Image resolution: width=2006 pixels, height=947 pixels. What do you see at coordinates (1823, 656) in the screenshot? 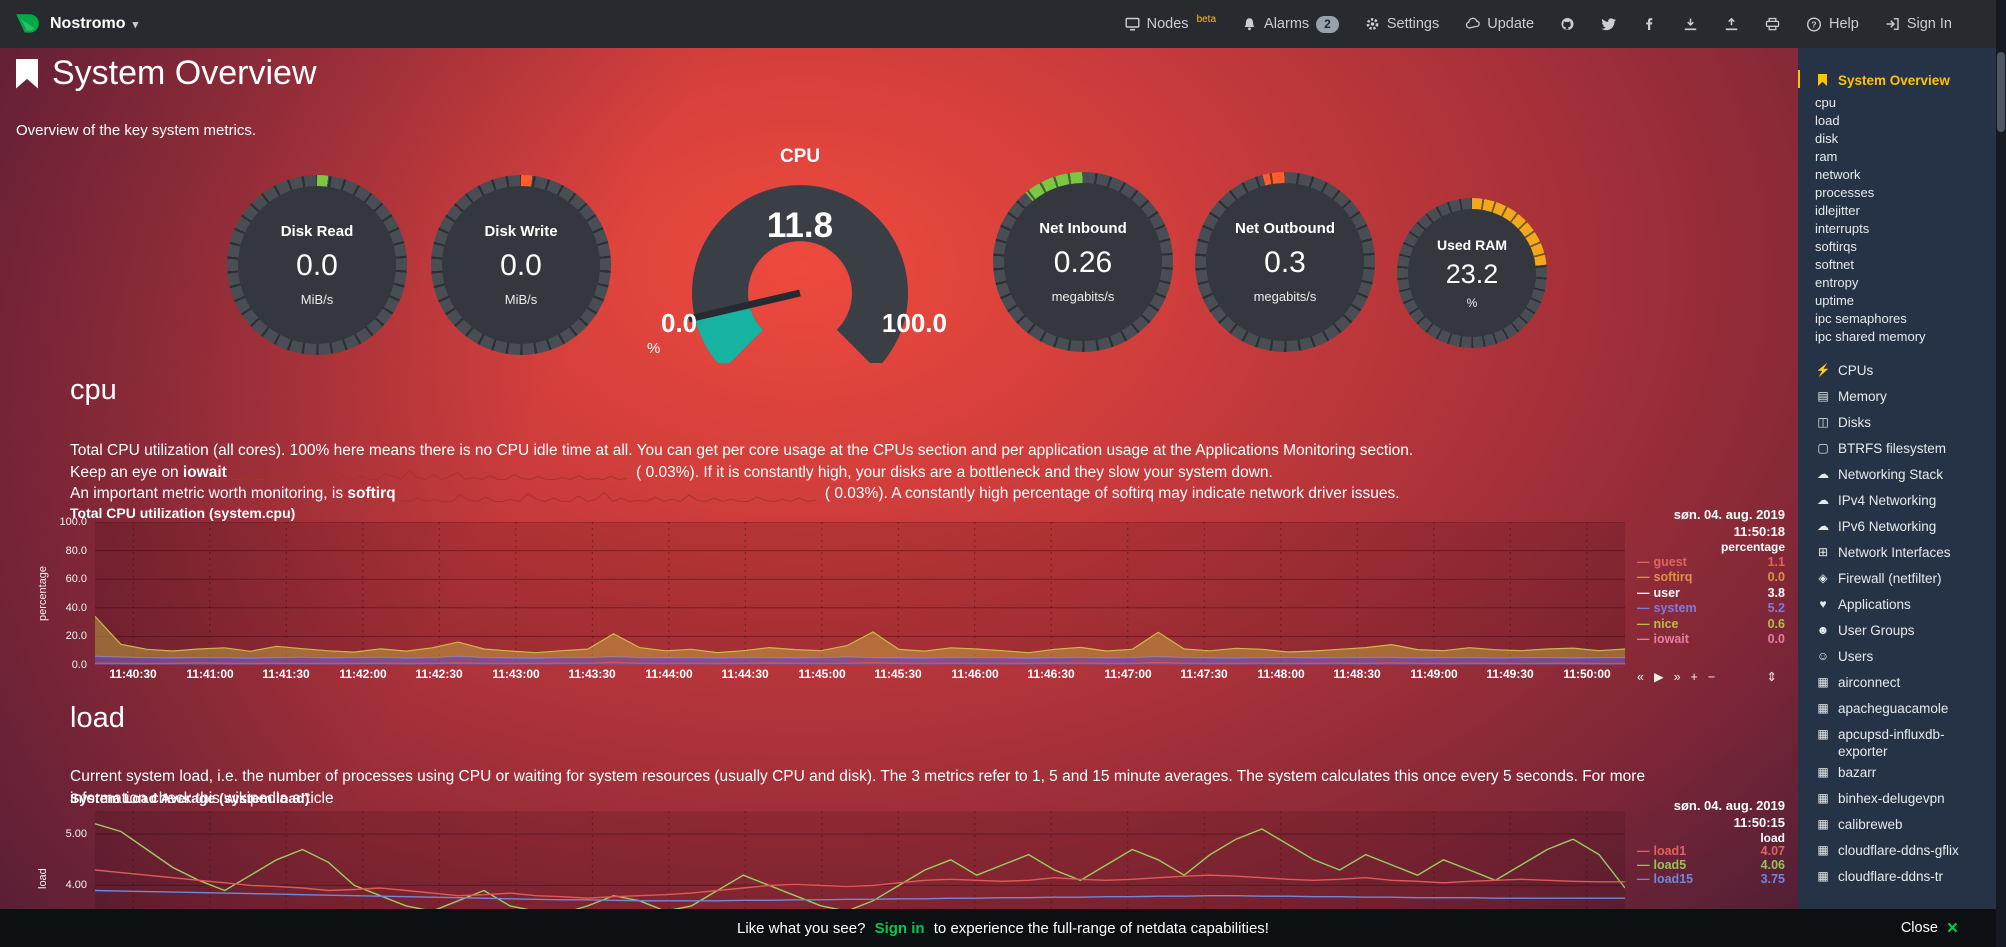
I see `user-icon: ☺` at bounding box center [1823, 656].